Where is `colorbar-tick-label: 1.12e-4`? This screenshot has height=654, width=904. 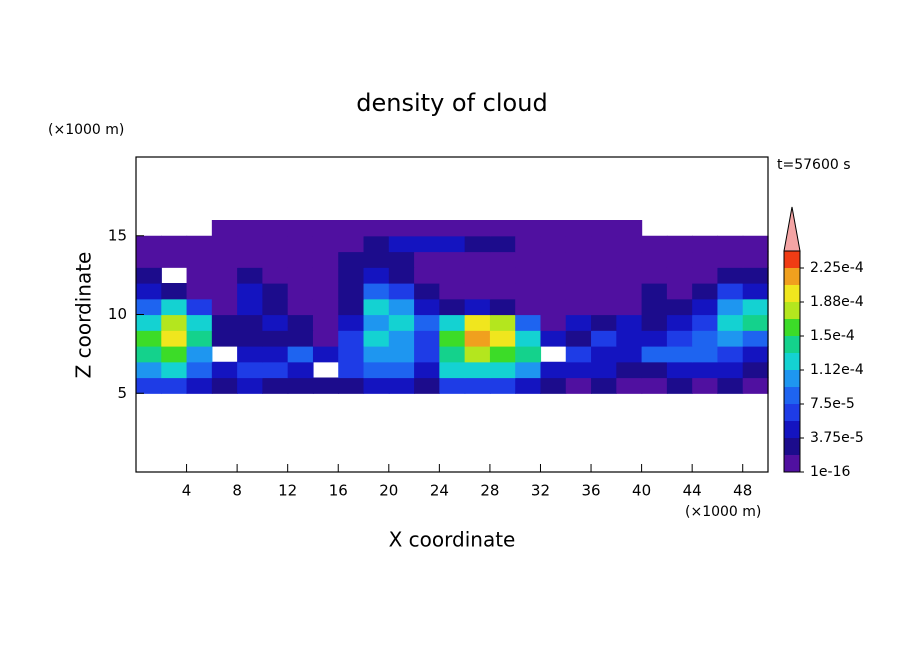 colorbar-tick-label: 1.12e-4 is located at coordinates (837, 370).